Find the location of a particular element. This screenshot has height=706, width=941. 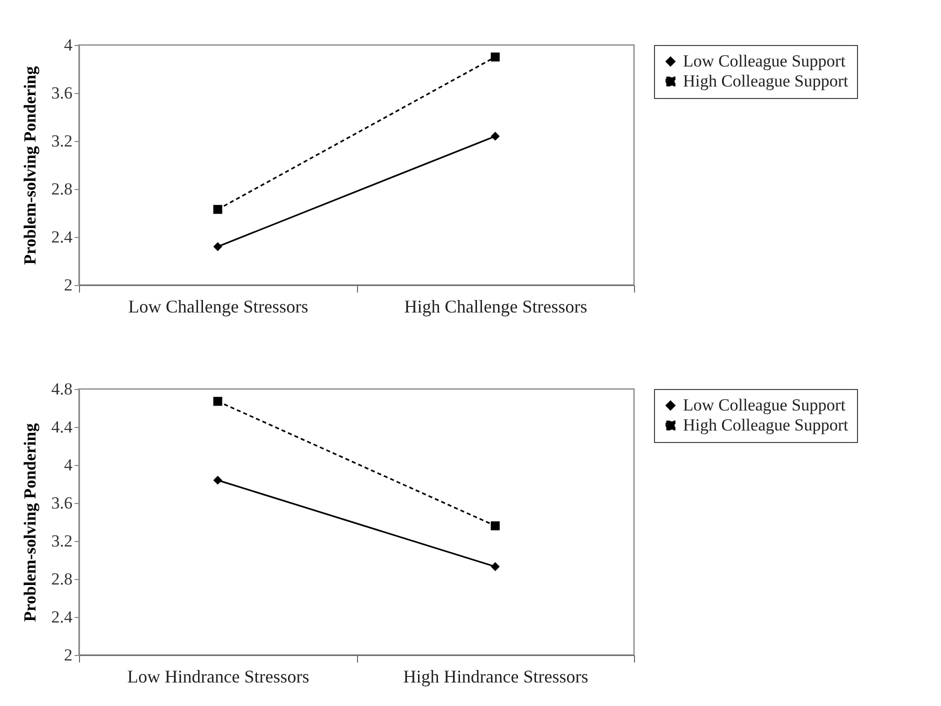

y-tick-label: 4.4 is located at coordinates (62, 427).